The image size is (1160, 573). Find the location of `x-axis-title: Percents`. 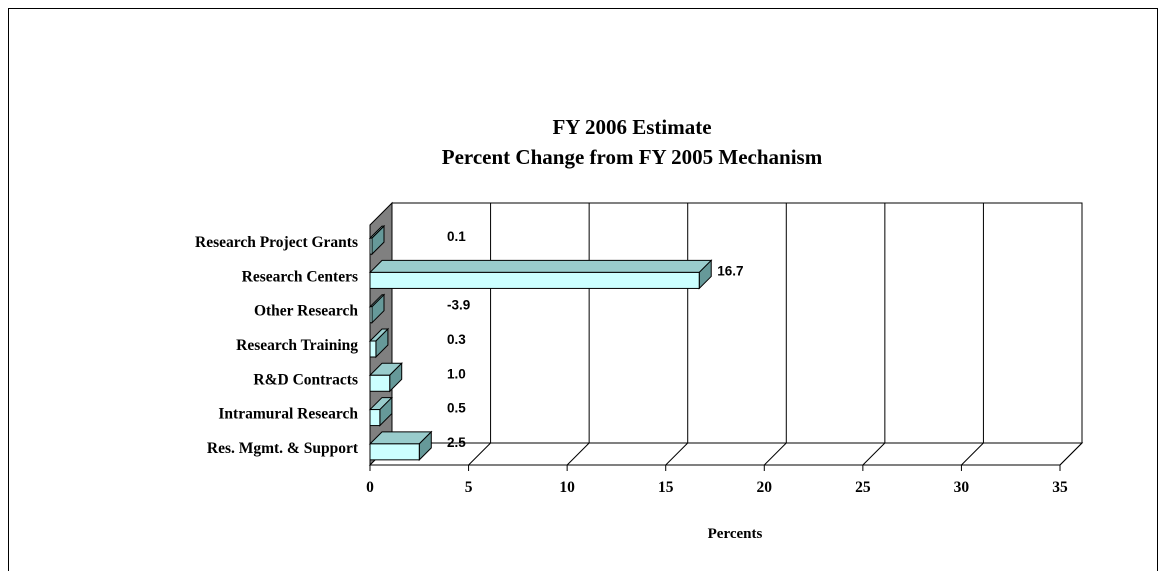

x-axis-title: Percents is located at coordinates (735, 534).